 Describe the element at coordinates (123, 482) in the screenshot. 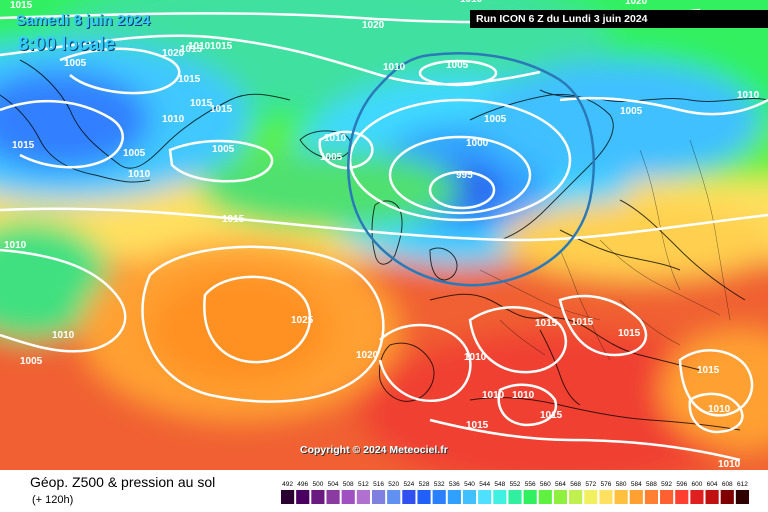

I see `map-title: Géop. Z500 & pression au sol` at that location.